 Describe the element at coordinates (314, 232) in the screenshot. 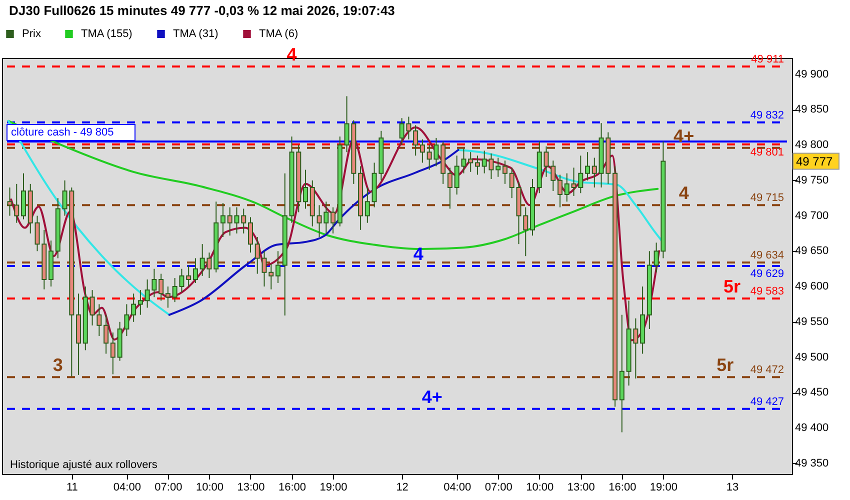

I see `line-series` at that location.